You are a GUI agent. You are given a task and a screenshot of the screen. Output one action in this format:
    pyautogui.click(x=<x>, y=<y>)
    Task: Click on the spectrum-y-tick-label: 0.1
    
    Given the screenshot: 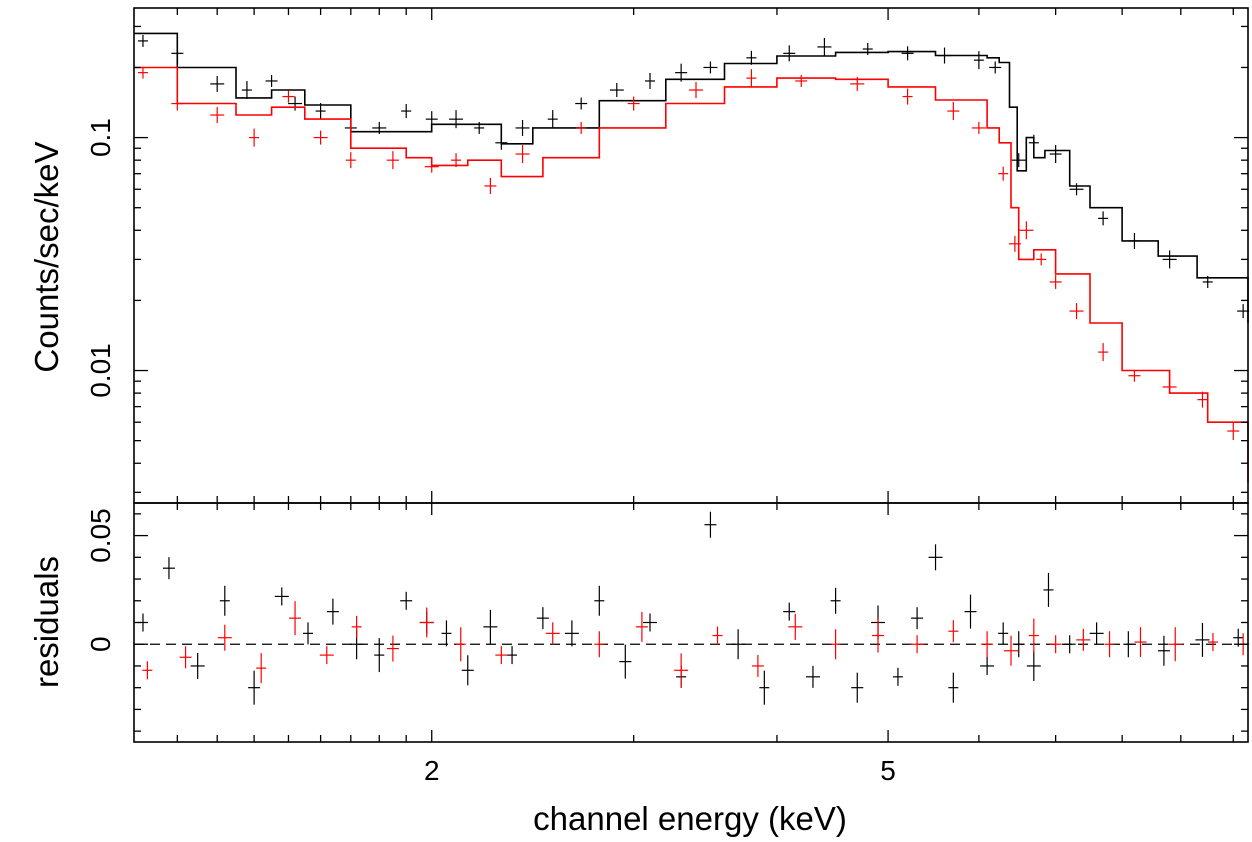 What is the action you would take?
    pyautogui.click(x=100, y=137)
    